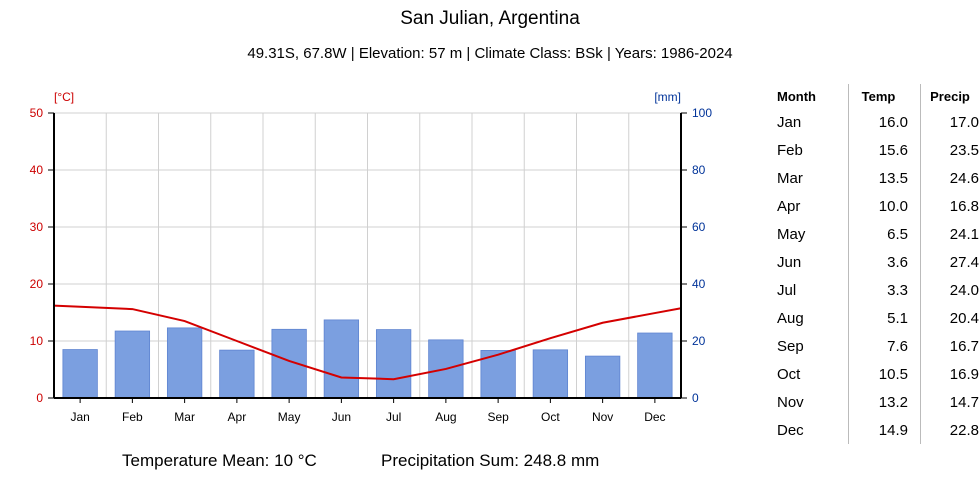 The height and width of the screenshot is (477, 980). What do you see at coordinates (490, 18) in the screenshot?
I see `chart-title: San Julian, Argentina` at bounding box center [490, 18].